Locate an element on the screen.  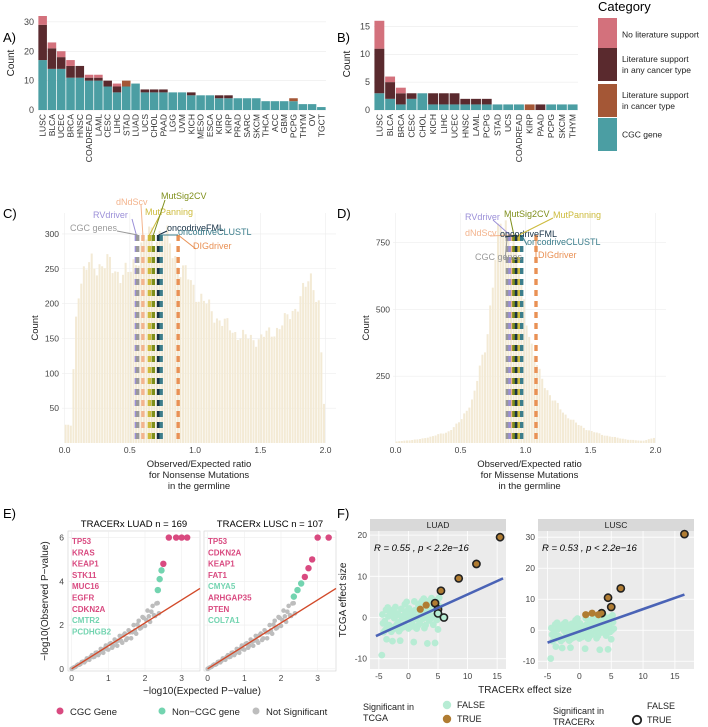
x-tick-label: 0 is located at coordinates (71, 678).